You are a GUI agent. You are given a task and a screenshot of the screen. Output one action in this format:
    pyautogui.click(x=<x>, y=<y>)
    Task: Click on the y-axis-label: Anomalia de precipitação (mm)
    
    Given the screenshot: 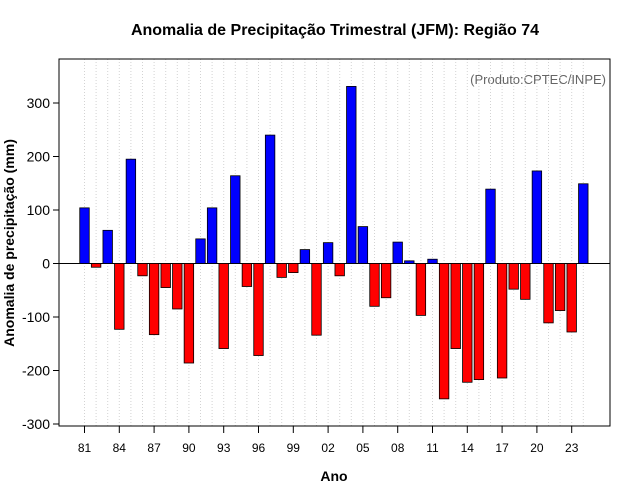 What is the action you would take?
    pyautogui.click(x=9, y=243)
    